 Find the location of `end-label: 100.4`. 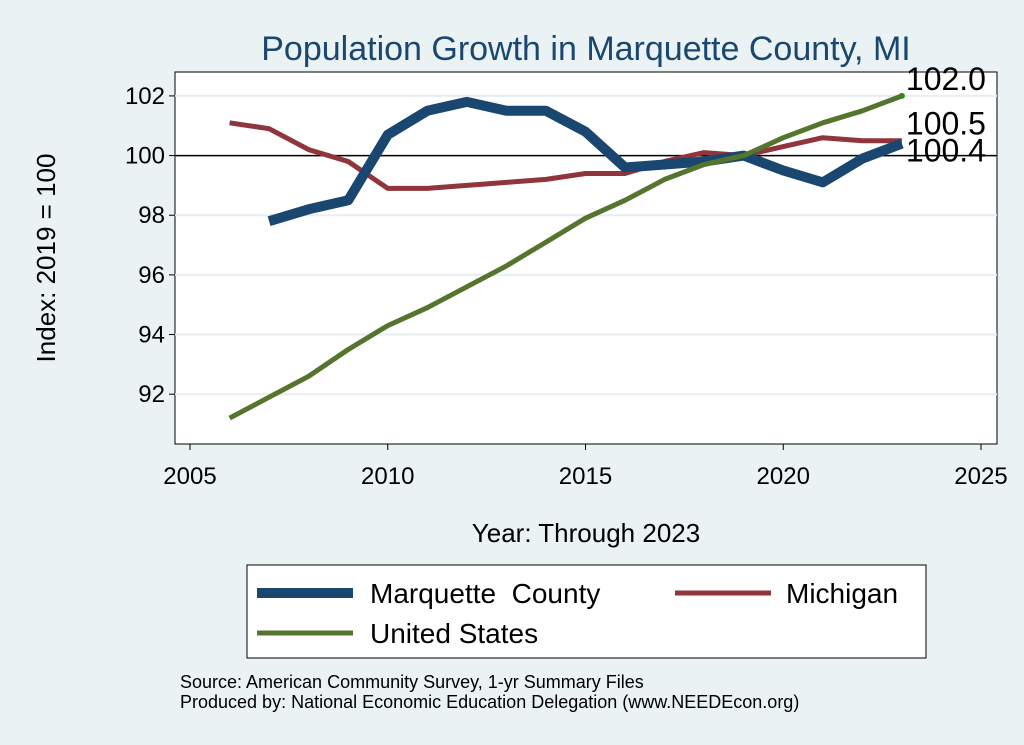

end-label: 100.4 is located at coordinates (946, 151).